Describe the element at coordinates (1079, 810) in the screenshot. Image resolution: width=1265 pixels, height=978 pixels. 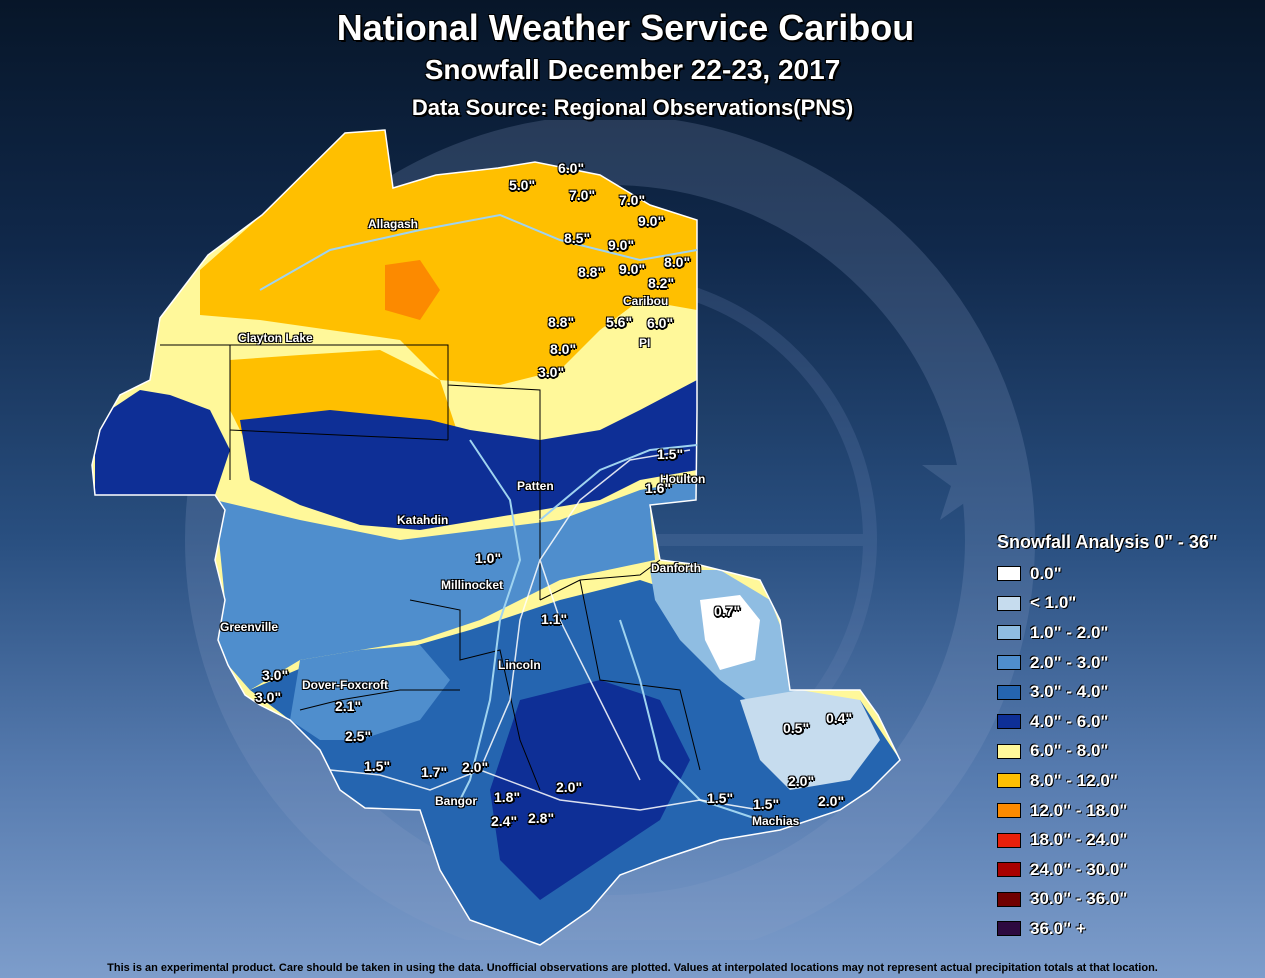
I see `legend-label: 12.0" - 18.0"` at that location.